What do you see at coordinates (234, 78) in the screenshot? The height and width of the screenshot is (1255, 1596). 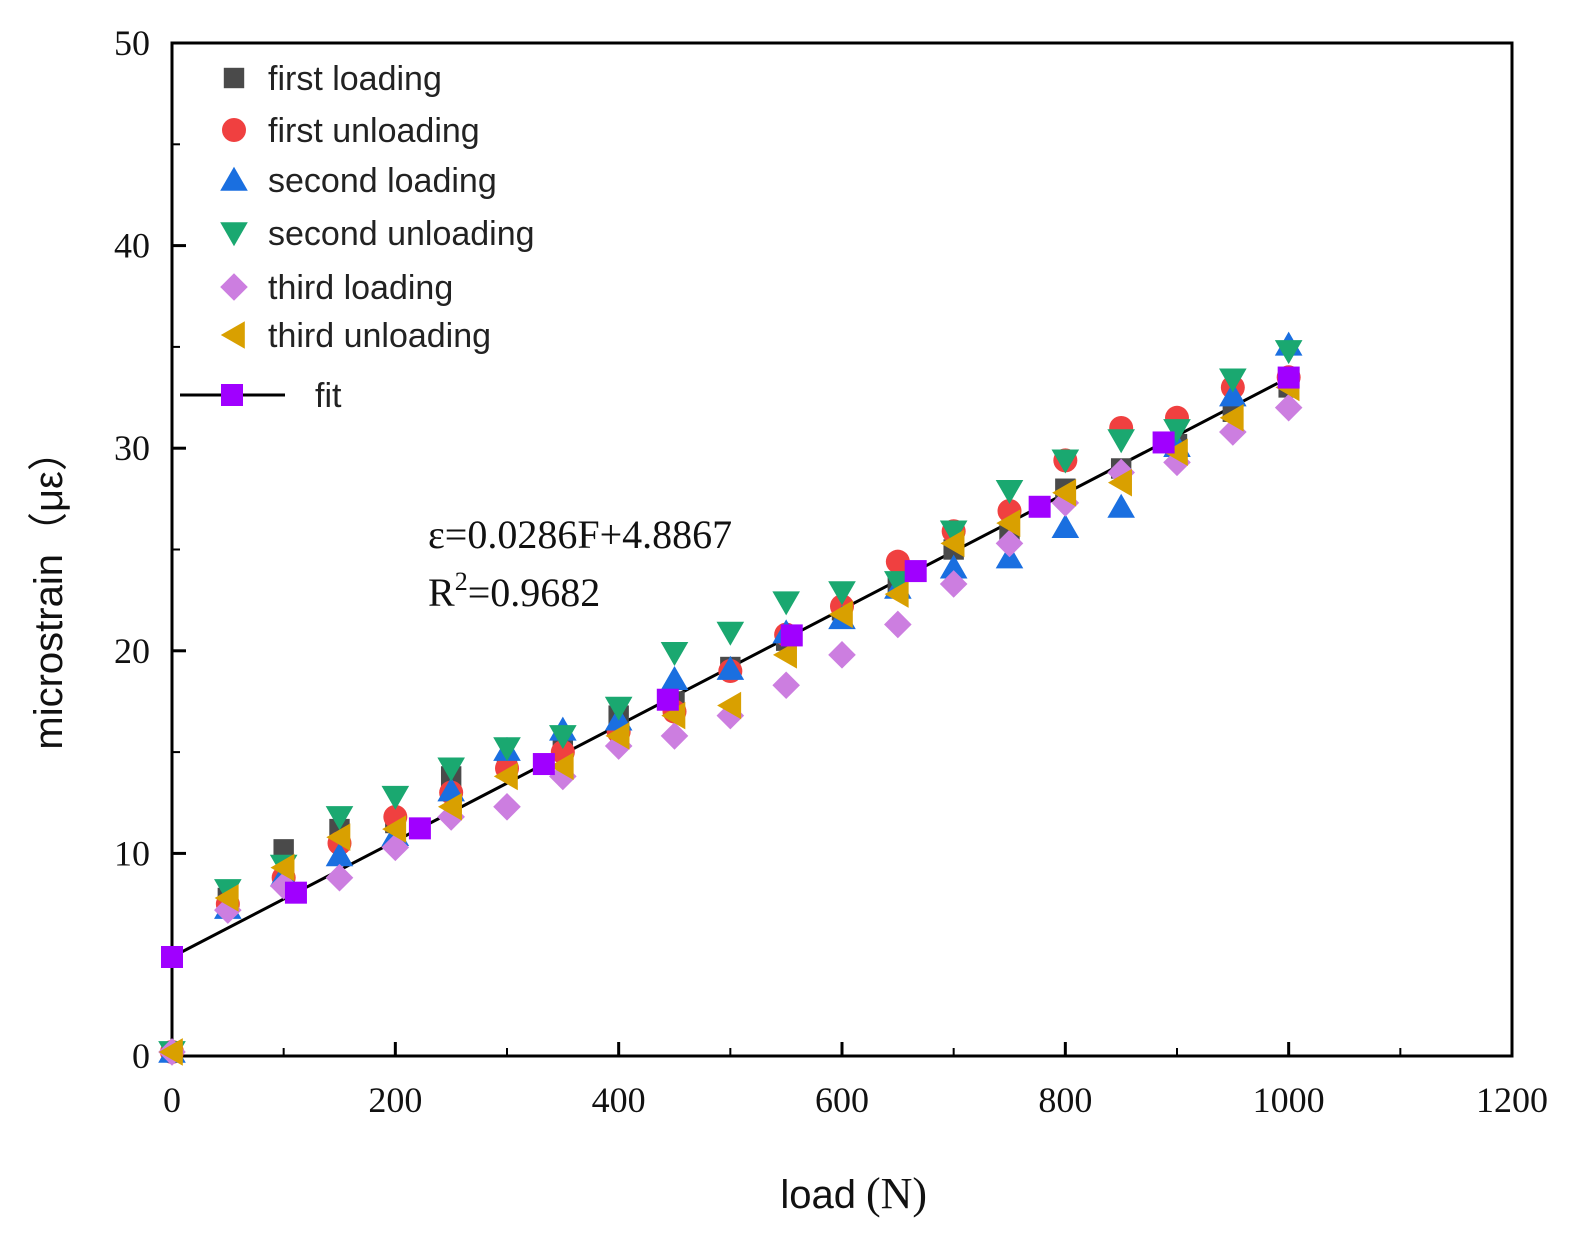 I see `legend-marker-first-loading` at bounding box center [234, 78].